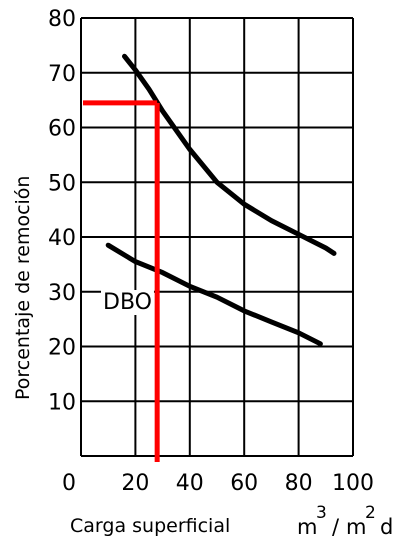  What do you see at coordinates (356, 527) in the screenshot?
I see `x-unit-base2: m` at bounding box center [356, 527].